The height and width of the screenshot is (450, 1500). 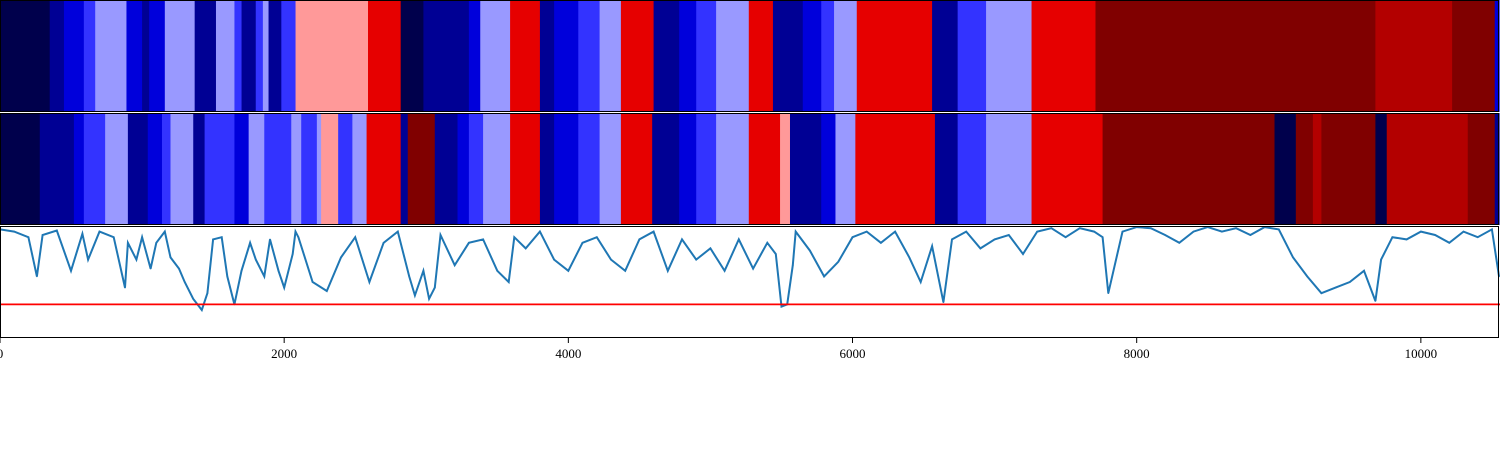 I want to click on x-axis: 0 2000 4000 6000 8000 10000, so click(x=718, y=349).